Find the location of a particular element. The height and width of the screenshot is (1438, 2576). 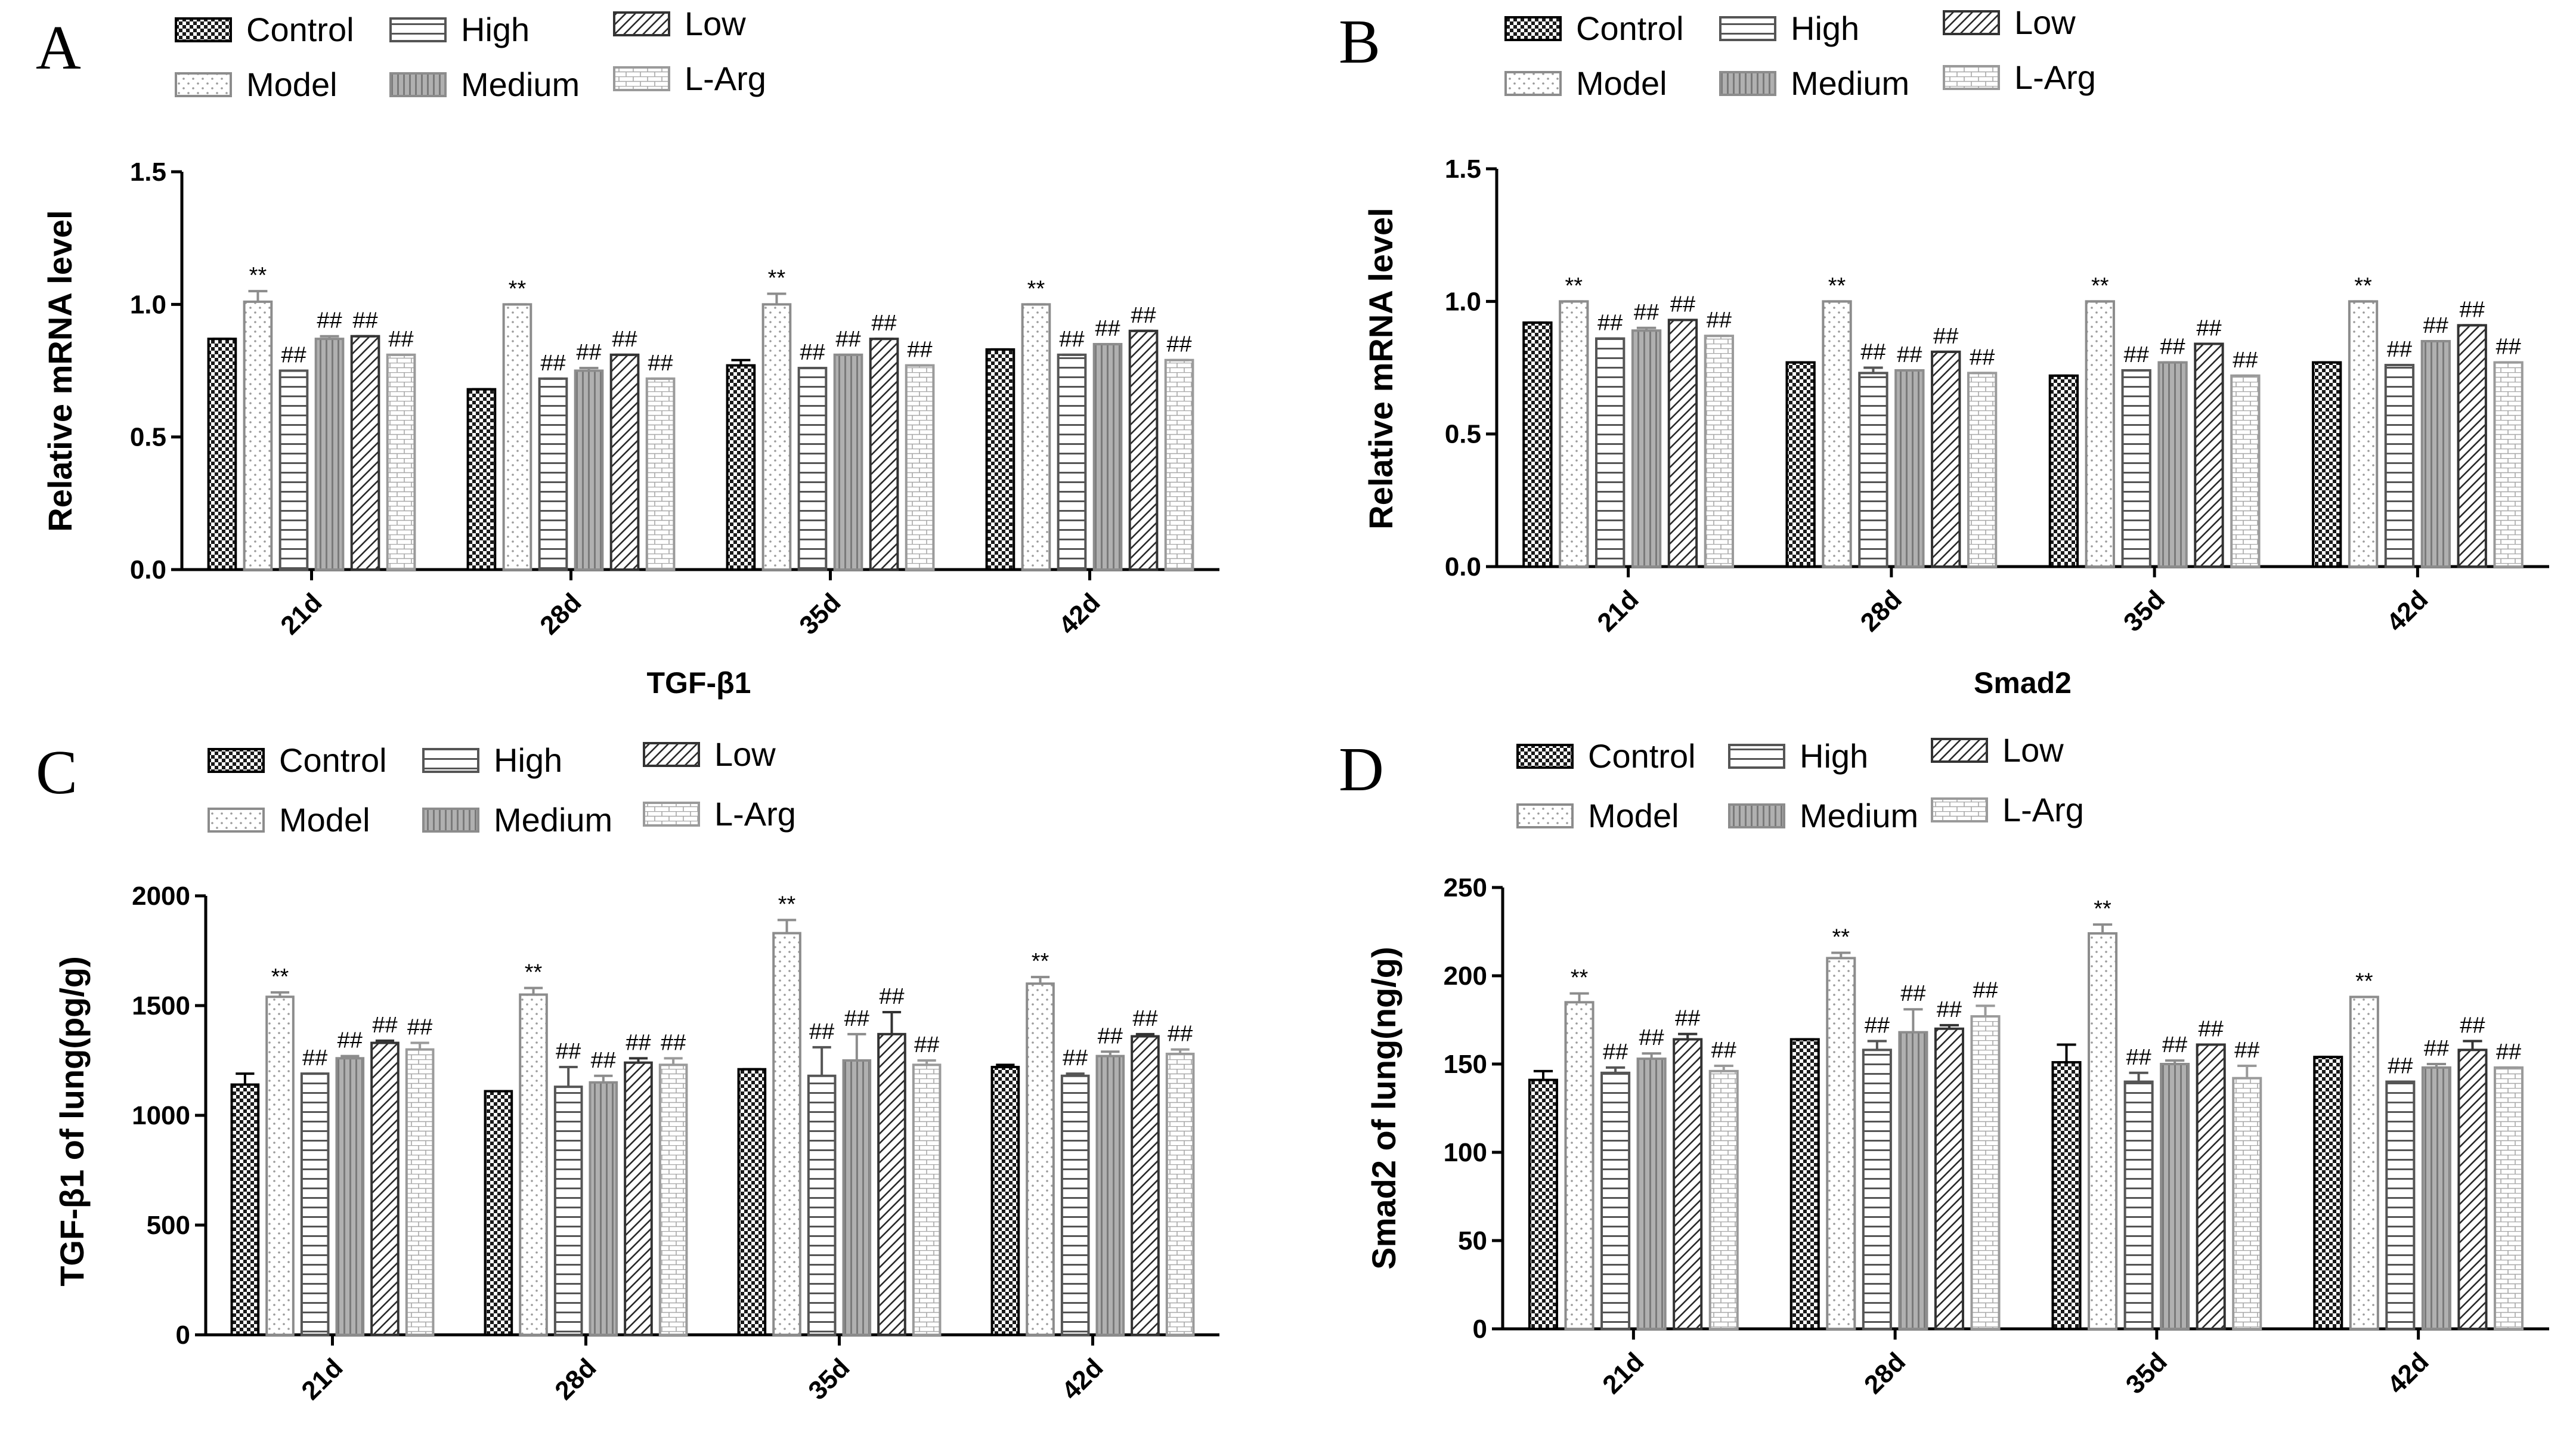

legend-swatch-l-arg is located at coordinates (672, 814).